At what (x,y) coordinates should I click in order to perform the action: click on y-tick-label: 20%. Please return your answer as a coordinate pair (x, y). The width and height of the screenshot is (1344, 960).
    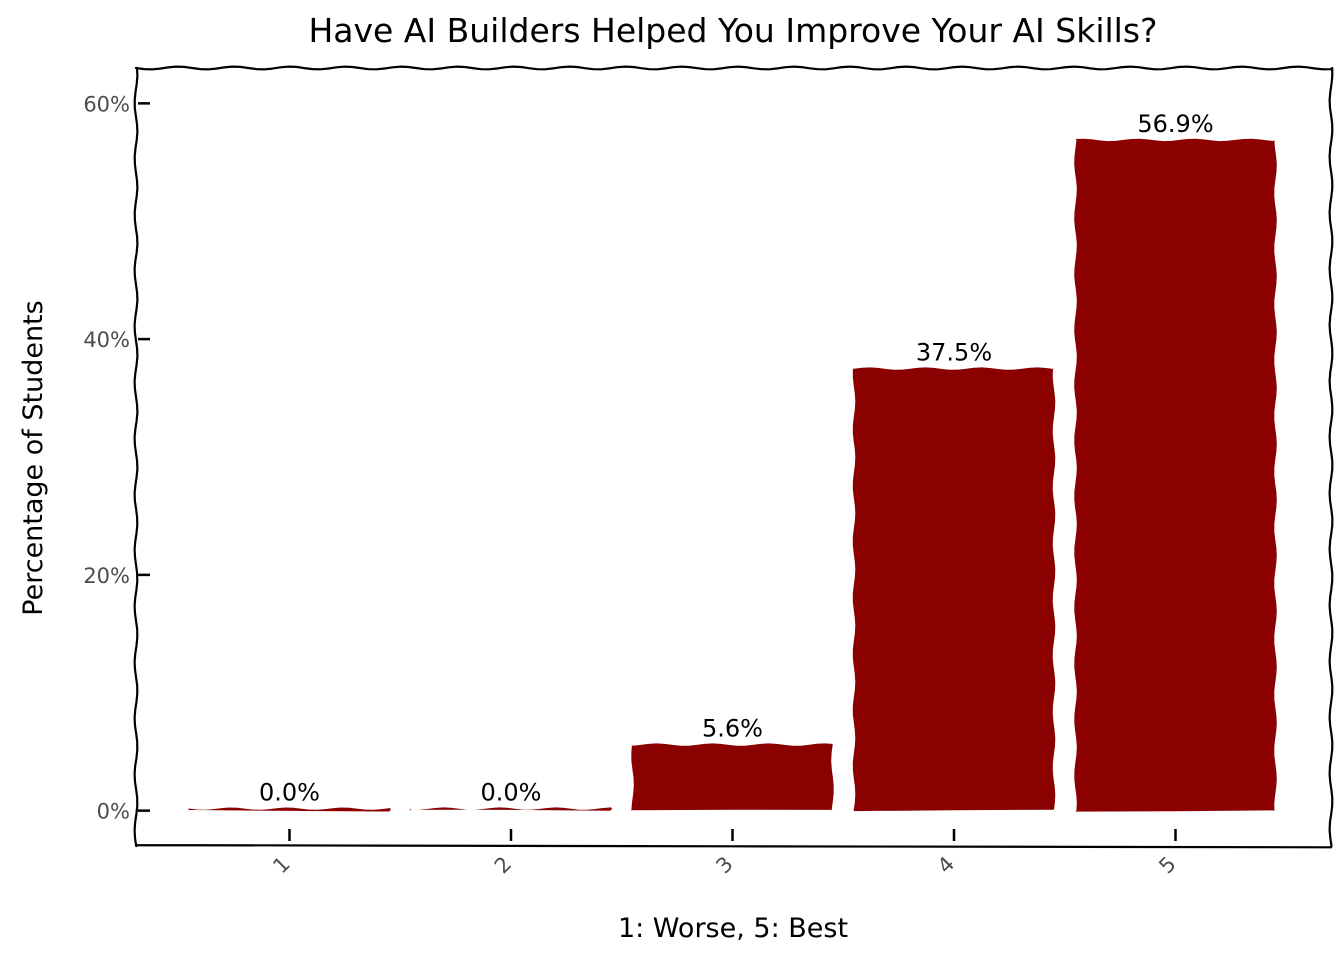
    Looking at the image, I should click on (106, 576).